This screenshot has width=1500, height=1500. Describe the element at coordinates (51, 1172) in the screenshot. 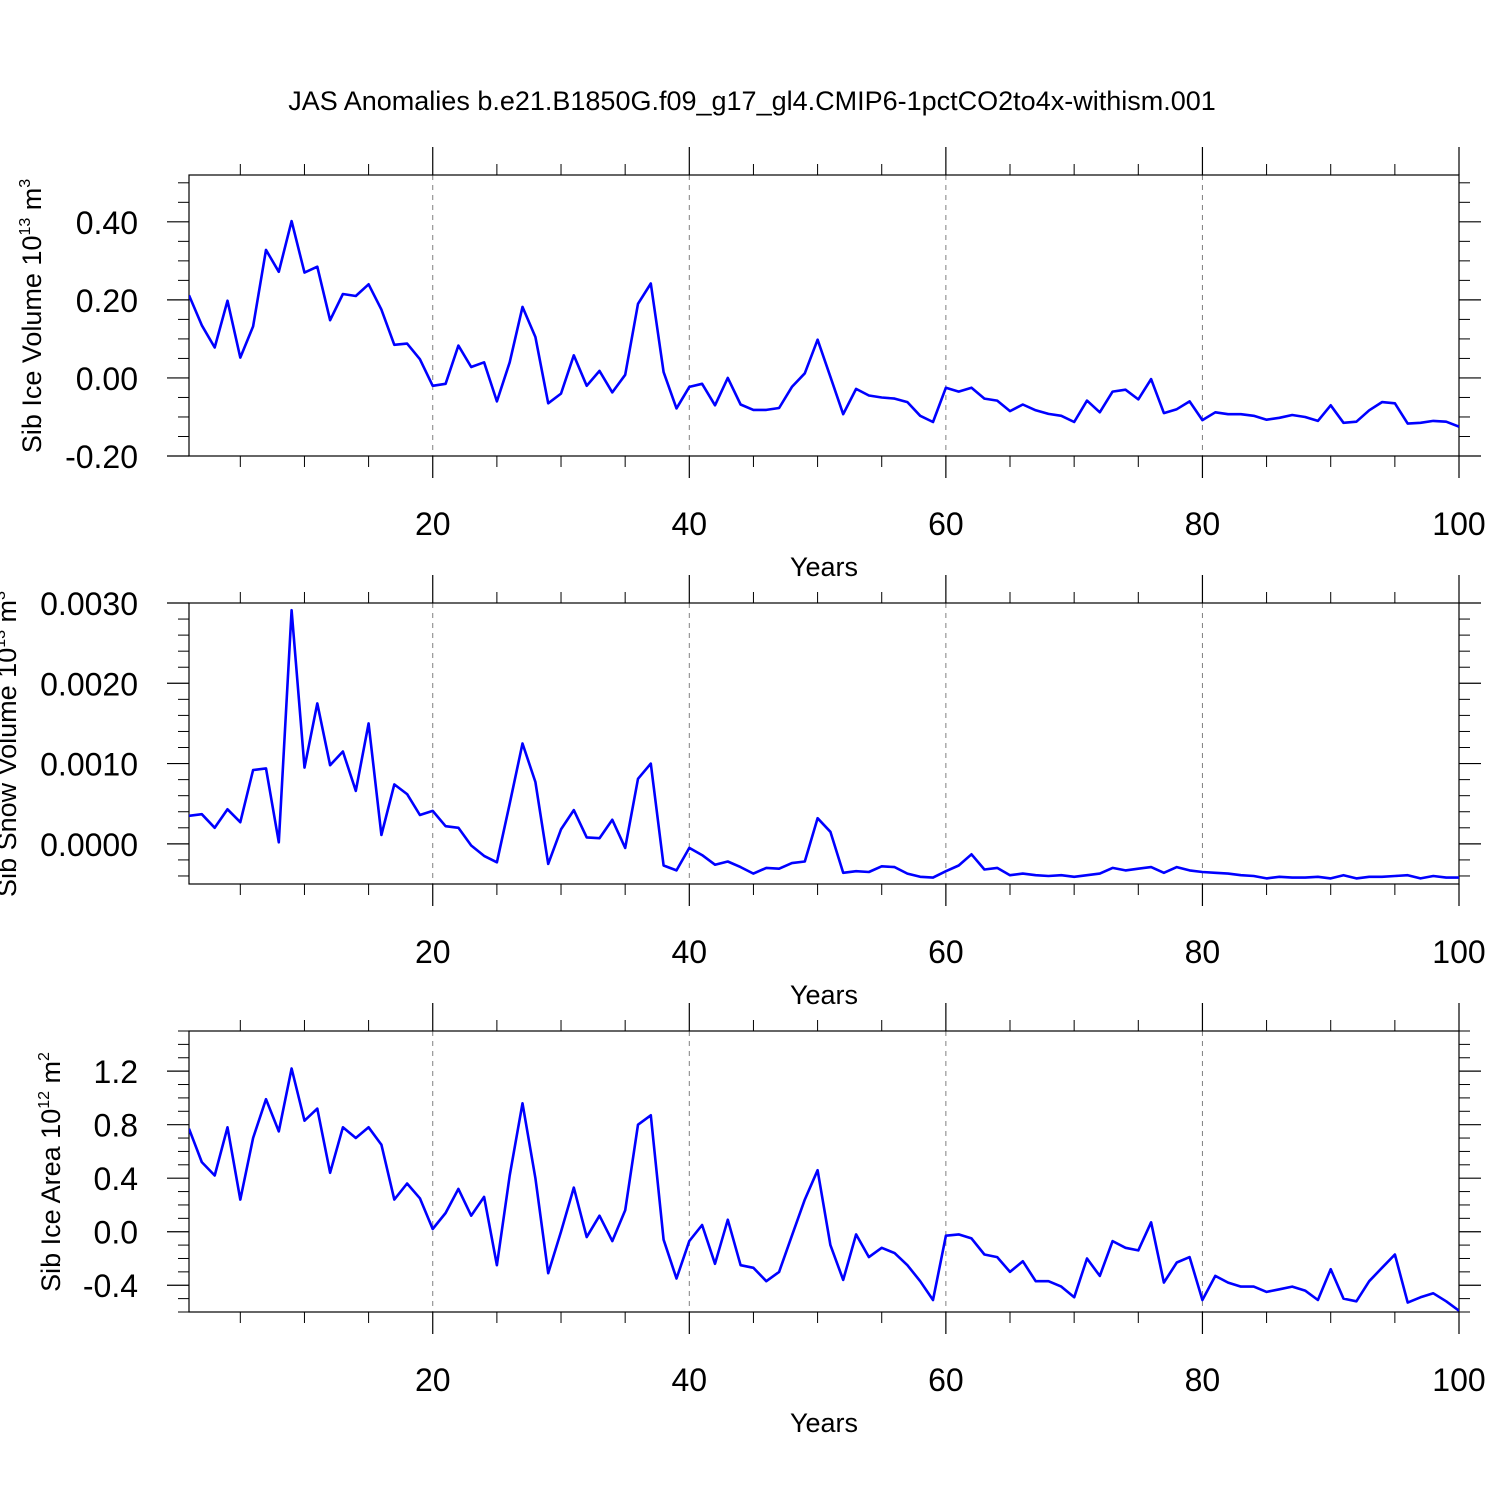

I see `y-axis-label: Sib Ice Area 1012 m2` at that location.